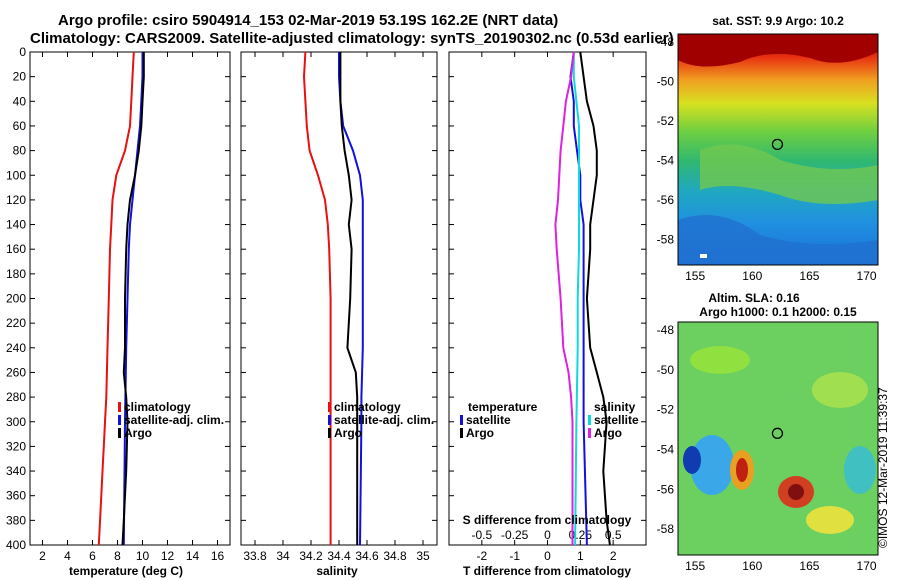 This screenshot has height=580, width=900. Describe the element at coordinates (481, 556) in the screenshot. I see `x-tick-label: -2` at that location.